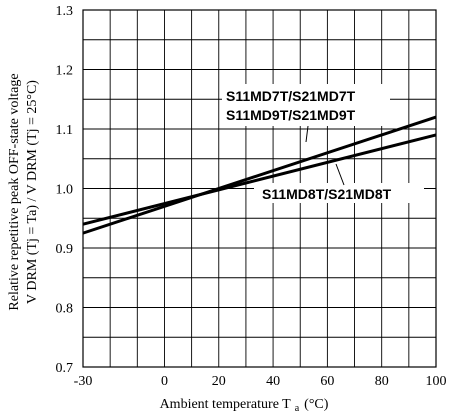 The image size is (450, 414). I want to click on y-tick-label: 0.7, so click(65, 368).